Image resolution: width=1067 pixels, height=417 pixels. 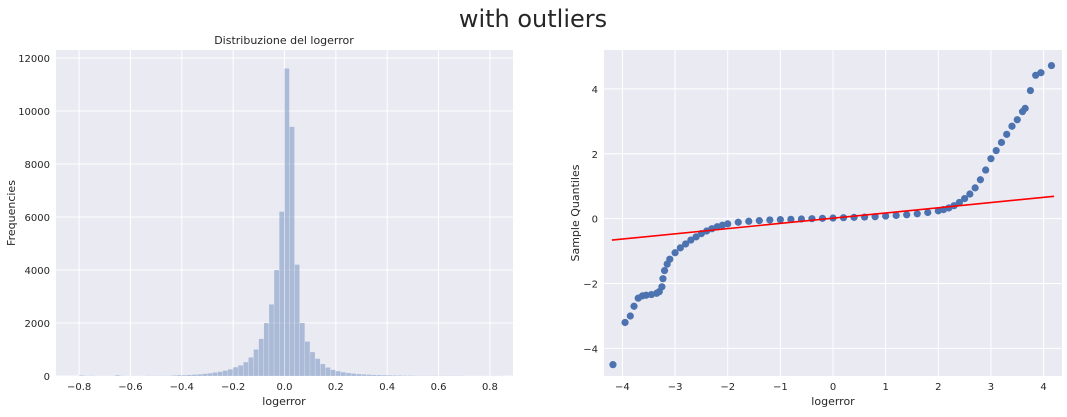 What do you see at coordinates (285, 387) in the screenshot?
I see `x-tick-label: 0.0` at bounding box center [285, 387].